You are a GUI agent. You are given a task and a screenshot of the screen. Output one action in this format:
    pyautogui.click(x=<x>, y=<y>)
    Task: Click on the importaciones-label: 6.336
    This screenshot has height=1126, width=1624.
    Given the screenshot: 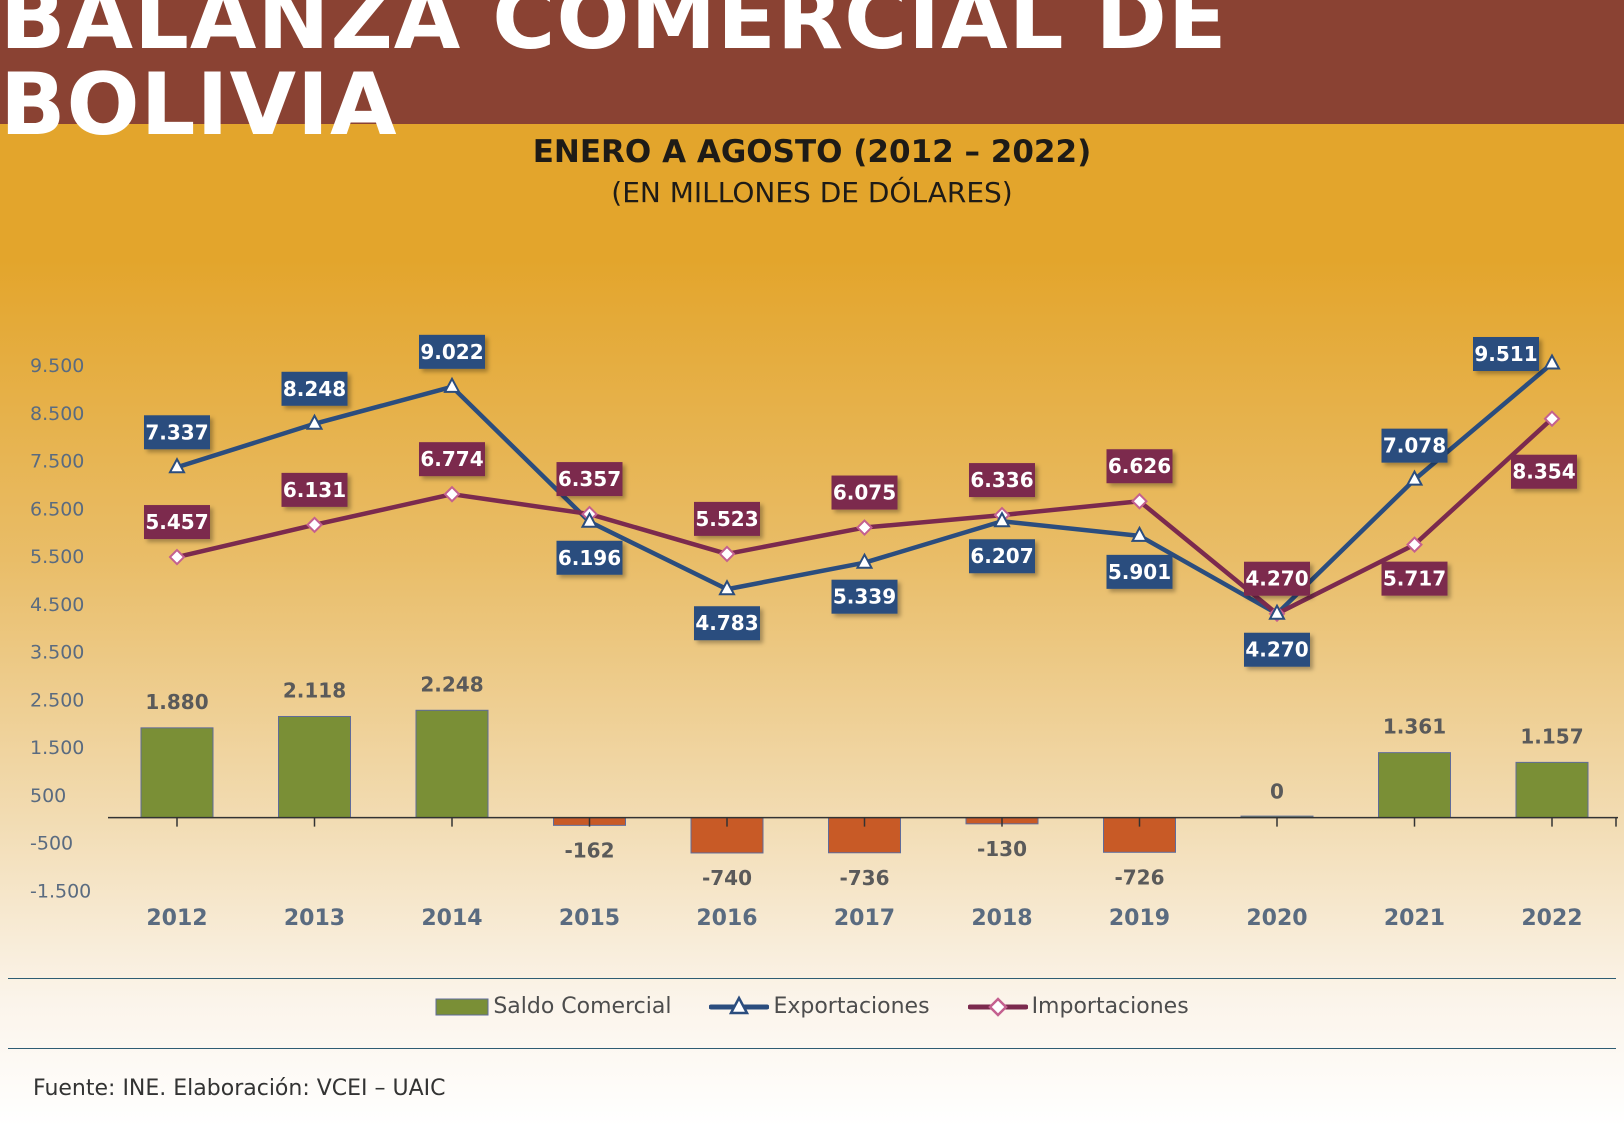 What is the action you would take?
    pyautogui.click(x=1002, y=480)
    